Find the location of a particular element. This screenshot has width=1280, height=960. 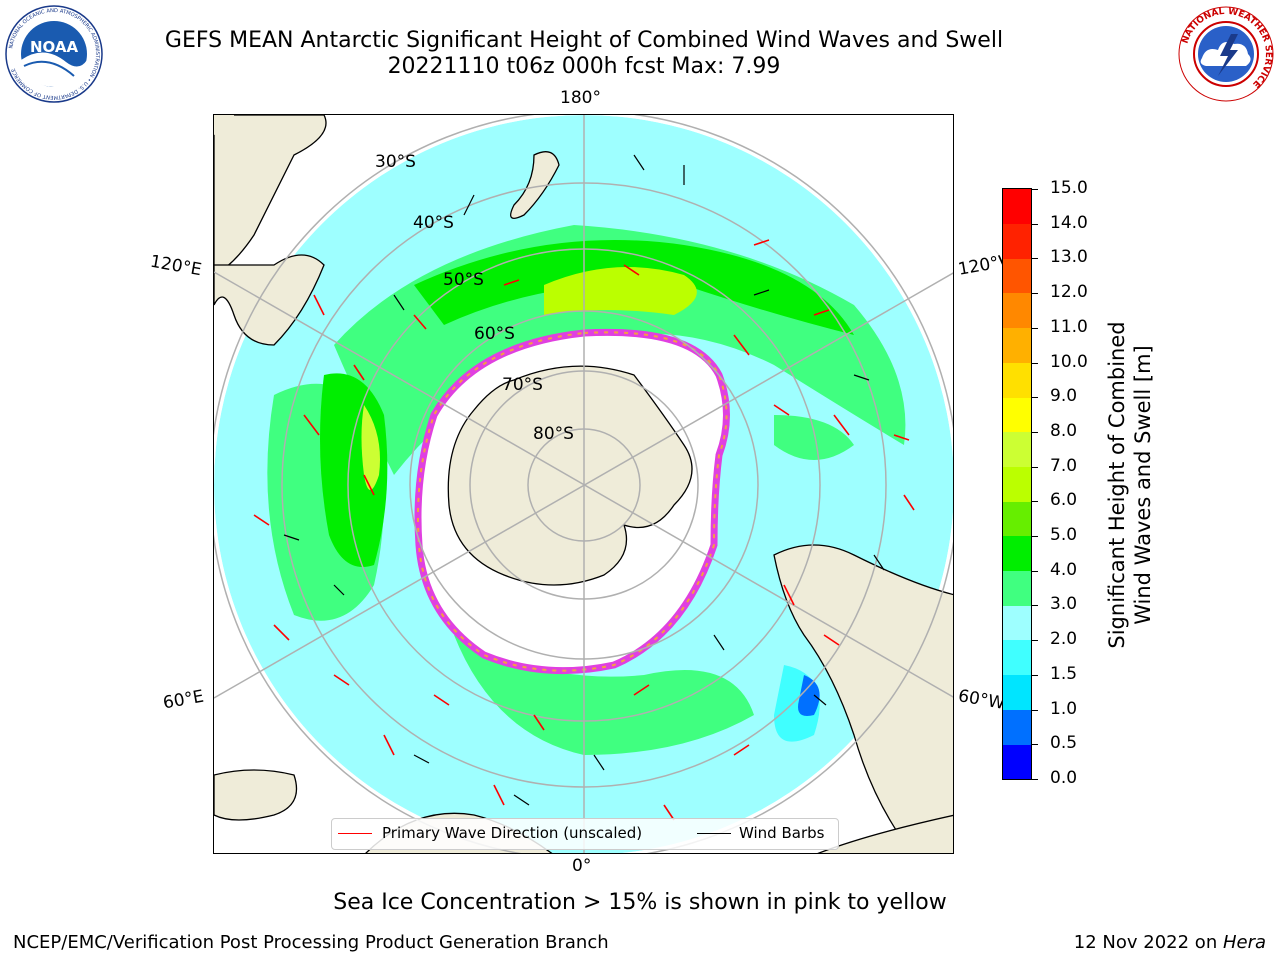

lon-label-180: 180° is located at coordinates (580, 98).